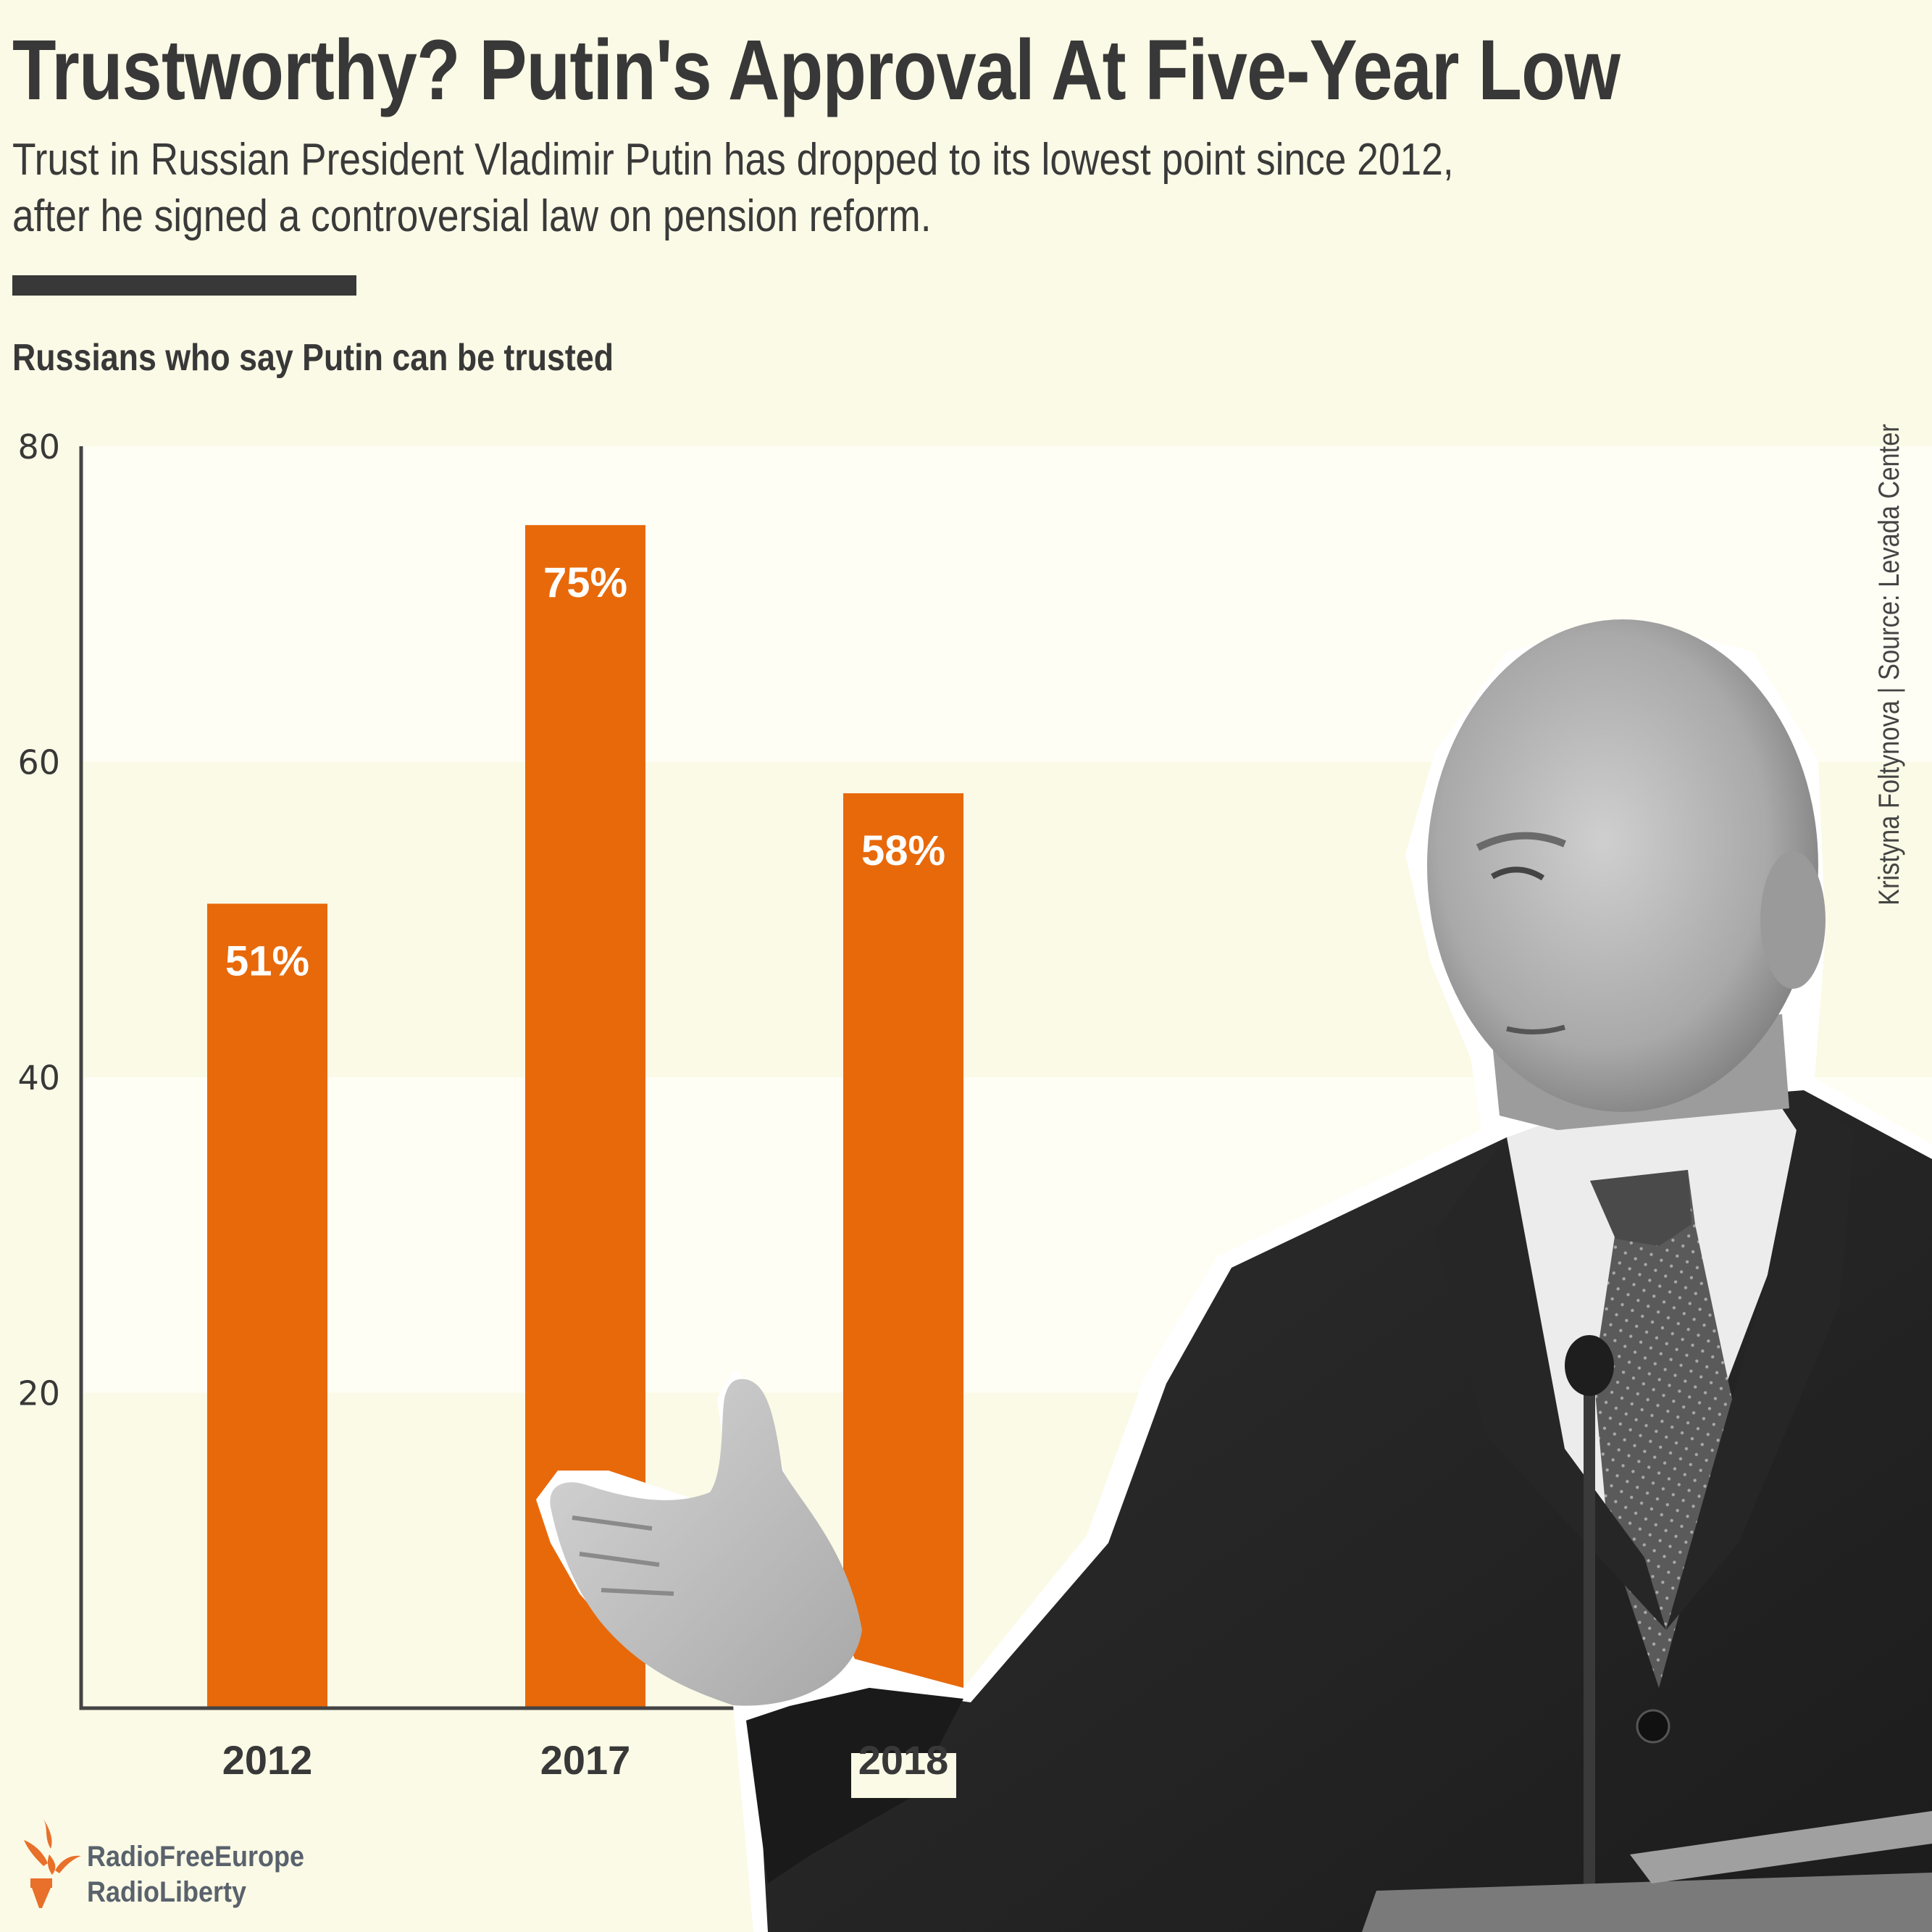 The image size is (1932, 1932). Describe the element at coordinates (196, 1857) in the screenshot. I see `logo-text-line-1: RadioFreeEurope` at that location.